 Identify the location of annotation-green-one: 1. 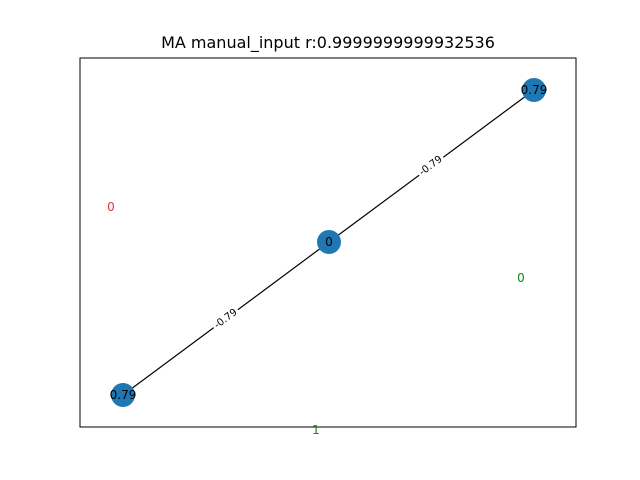
(316, 430).